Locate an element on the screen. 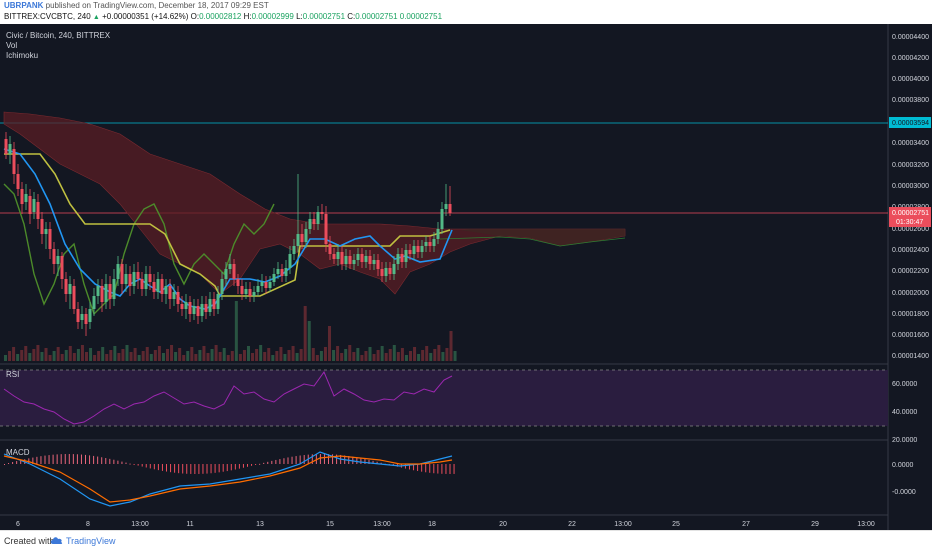  up-arrow-icon: ▲ is located at coordinates (96, 17).